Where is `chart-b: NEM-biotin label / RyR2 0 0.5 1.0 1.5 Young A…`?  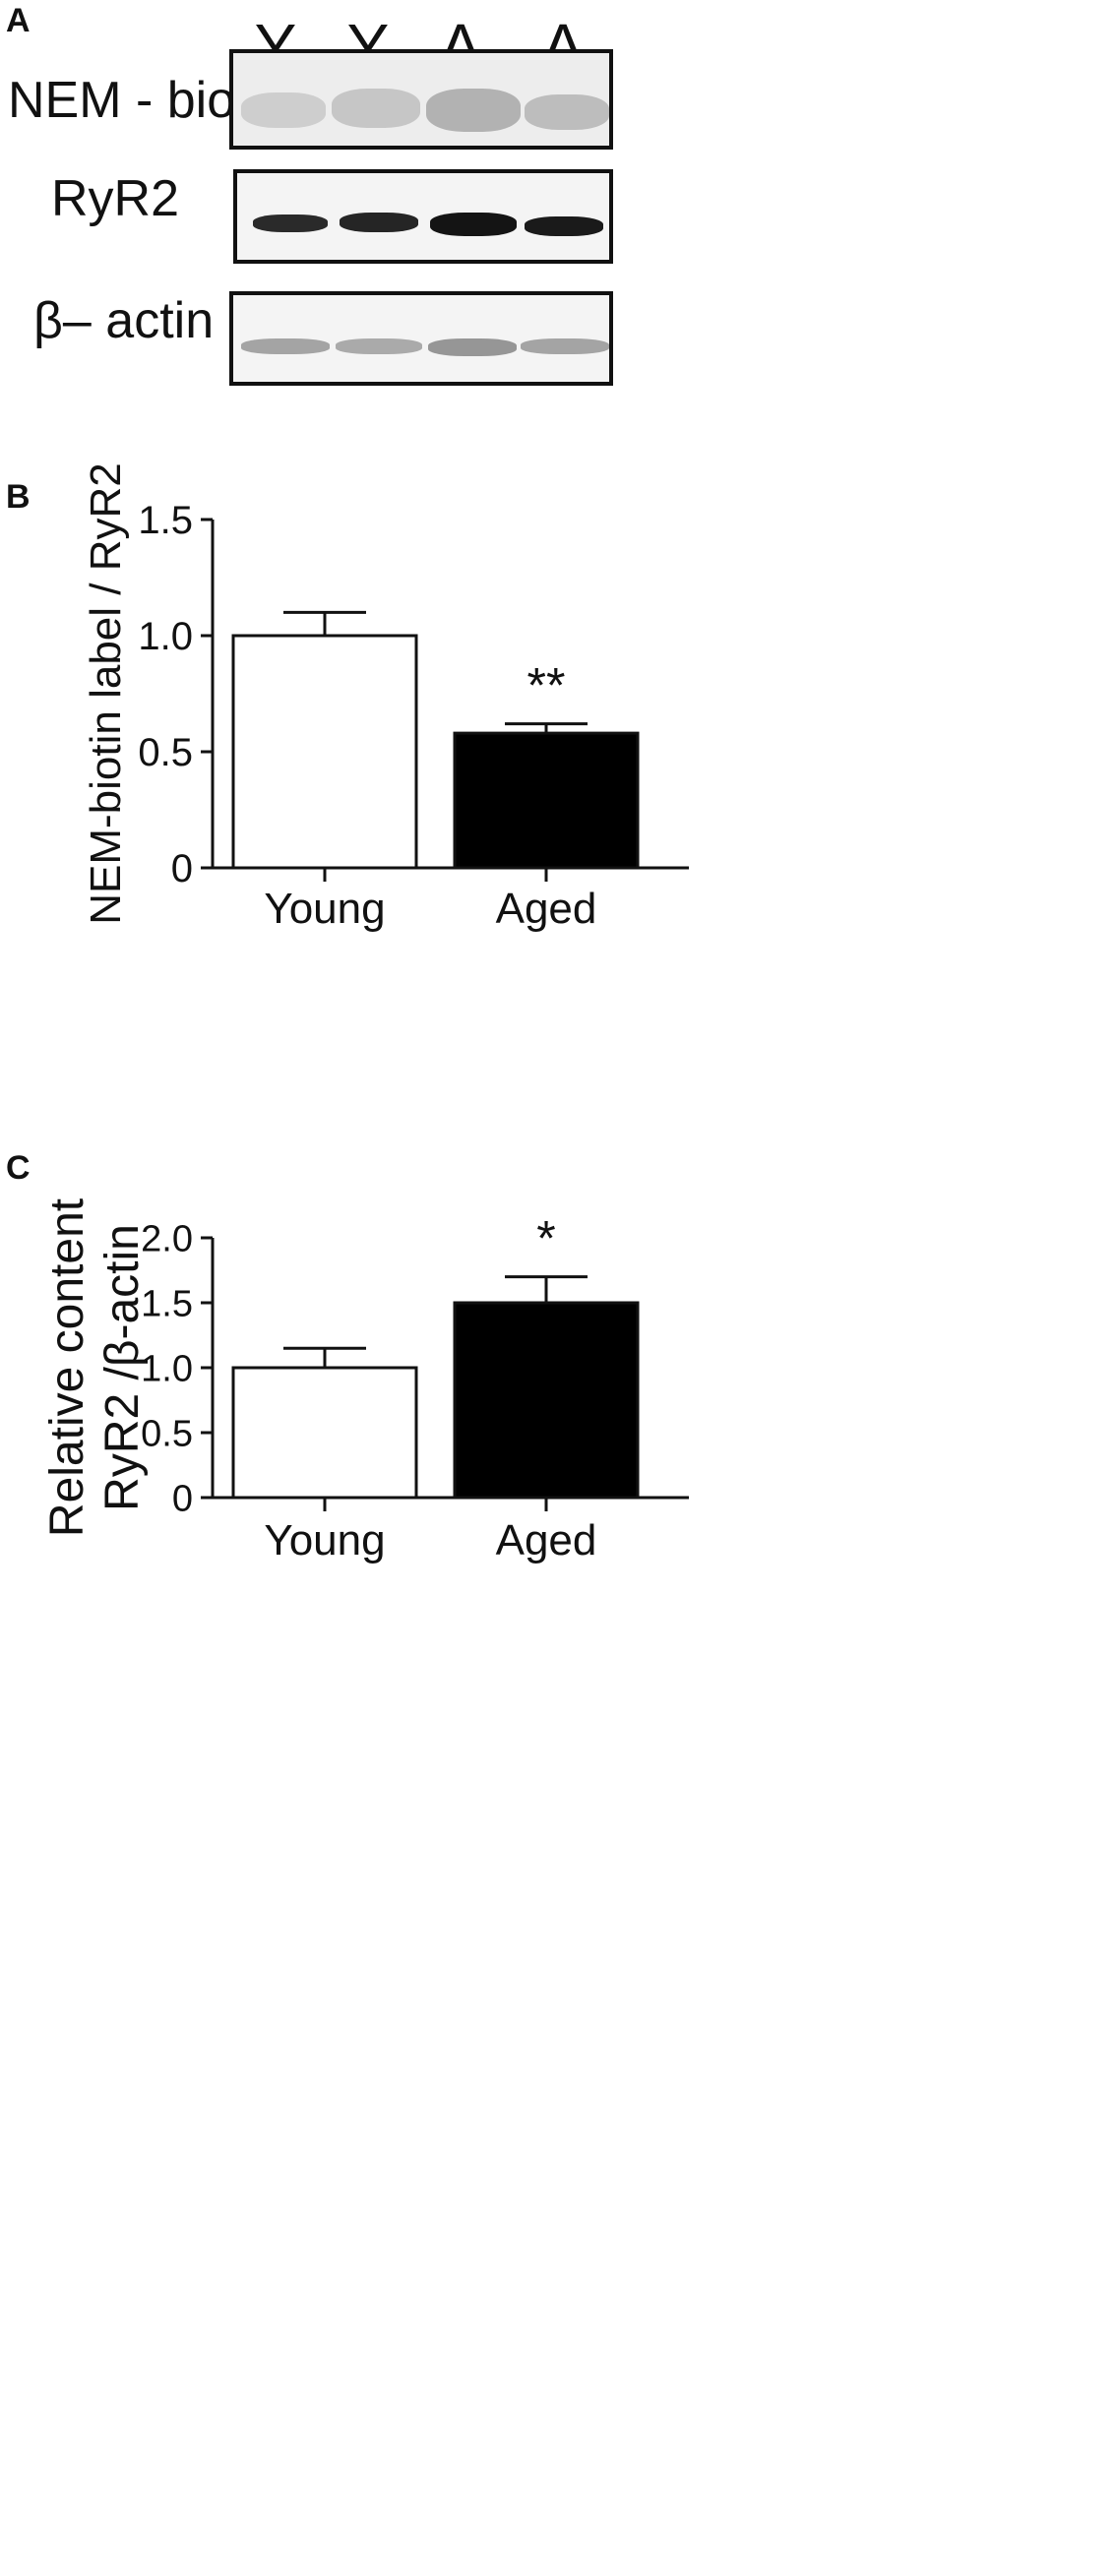
chart-b: NEM-biotin label / RyR2 0 0.5 1.0 1.5 Young A… is located at coordinates (385, 697).